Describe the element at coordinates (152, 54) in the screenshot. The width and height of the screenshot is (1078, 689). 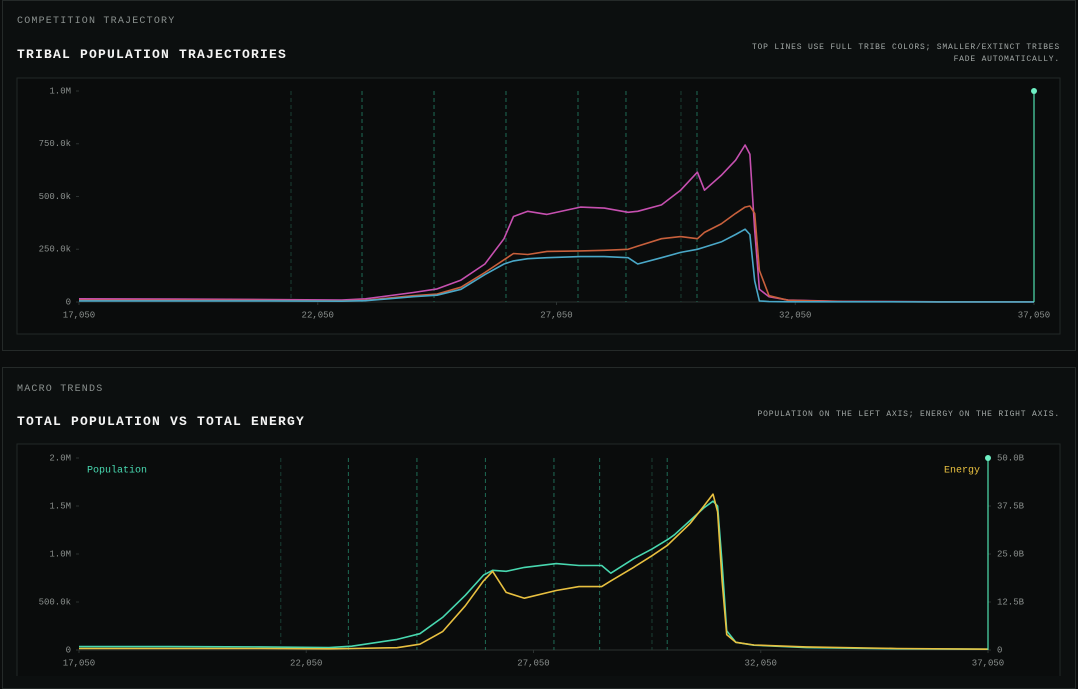
I see `chart-title: TRIBAL POPULATION TRAJECTORIES` at that location.